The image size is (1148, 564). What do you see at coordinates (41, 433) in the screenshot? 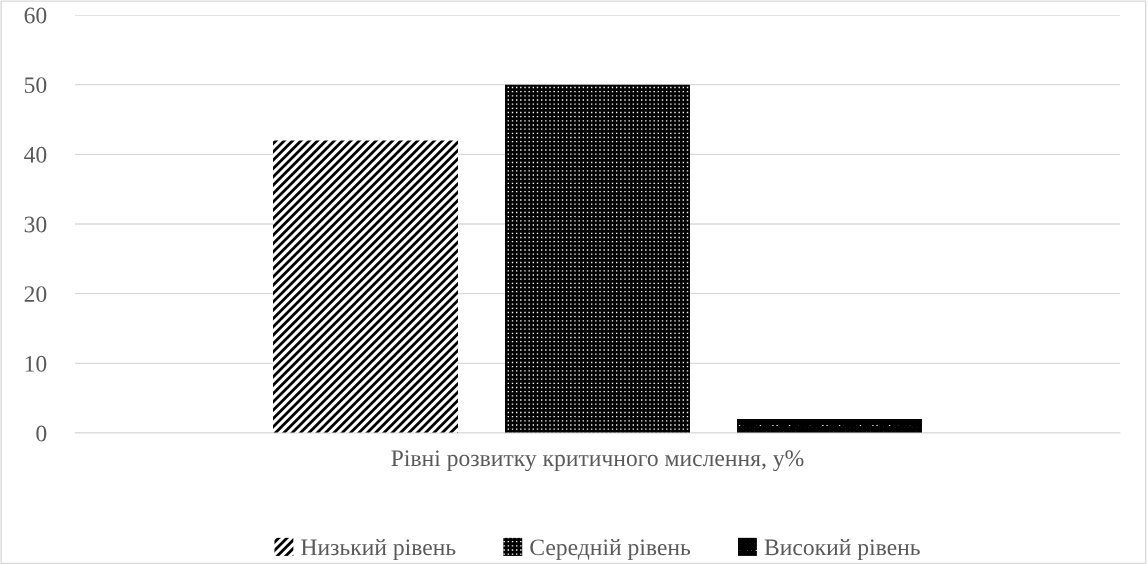
I see `y-tick-label: 0` at bounding box center [41, 433].